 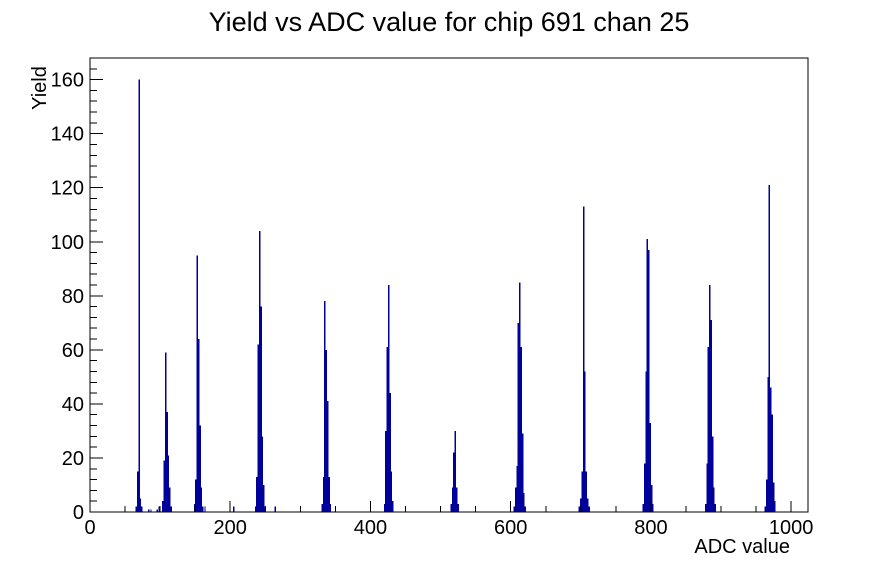 What do you see at coordinates (791, 528) in the screenshot?
I see `x-tick-label: 1000` at bounding box center [791, 528].